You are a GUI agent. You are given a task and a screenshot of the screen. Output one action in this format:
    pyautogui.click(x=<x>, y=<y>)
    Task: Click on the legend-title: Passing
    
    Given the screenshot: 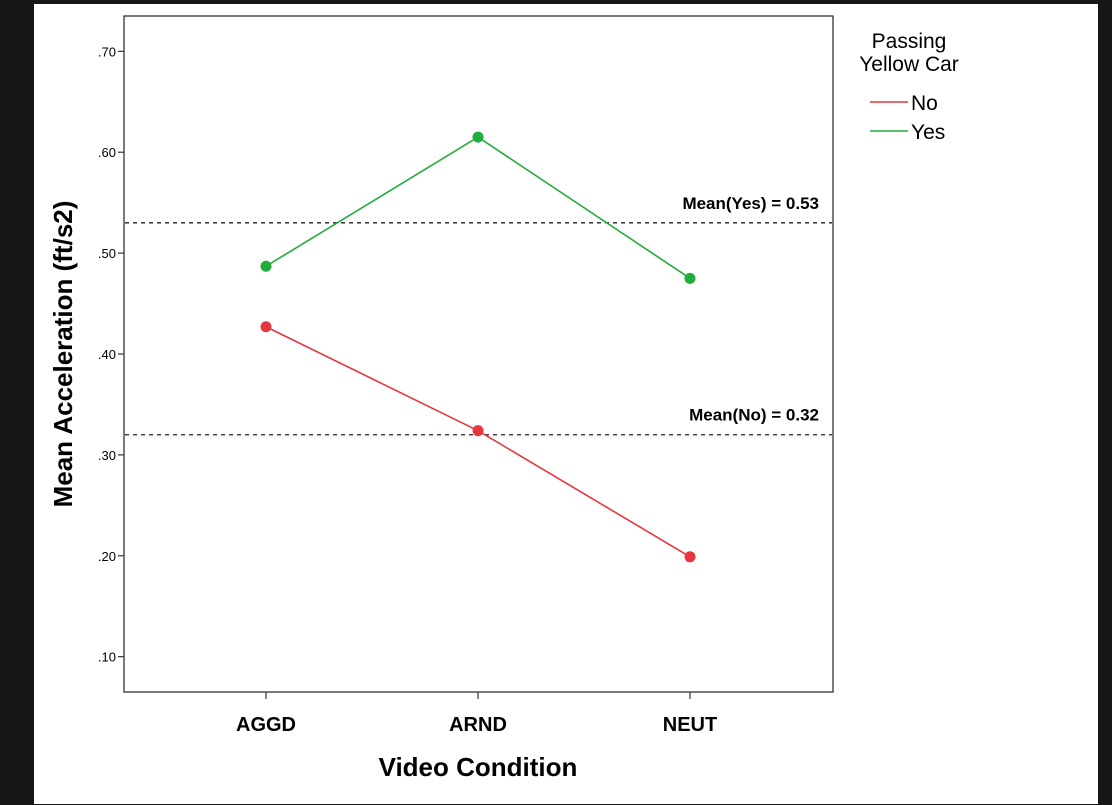 What is the action you would take?
    pyautogui.click(x=909, y=41)
    